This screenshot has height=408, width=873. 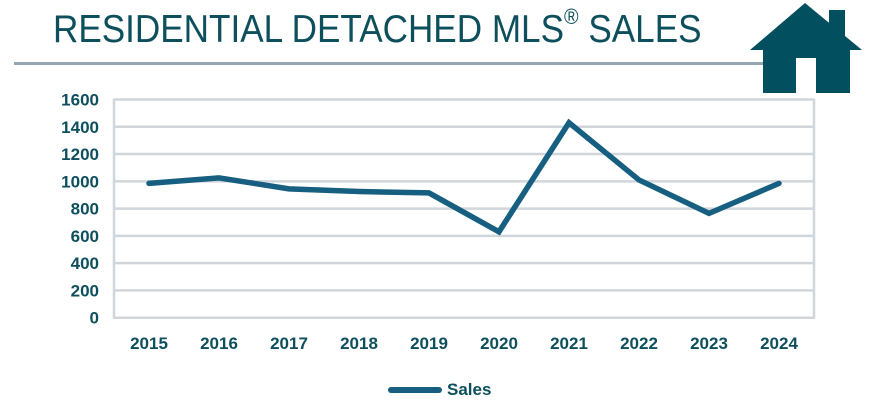 I want to click on title-divider, so click(x=389, y=63).